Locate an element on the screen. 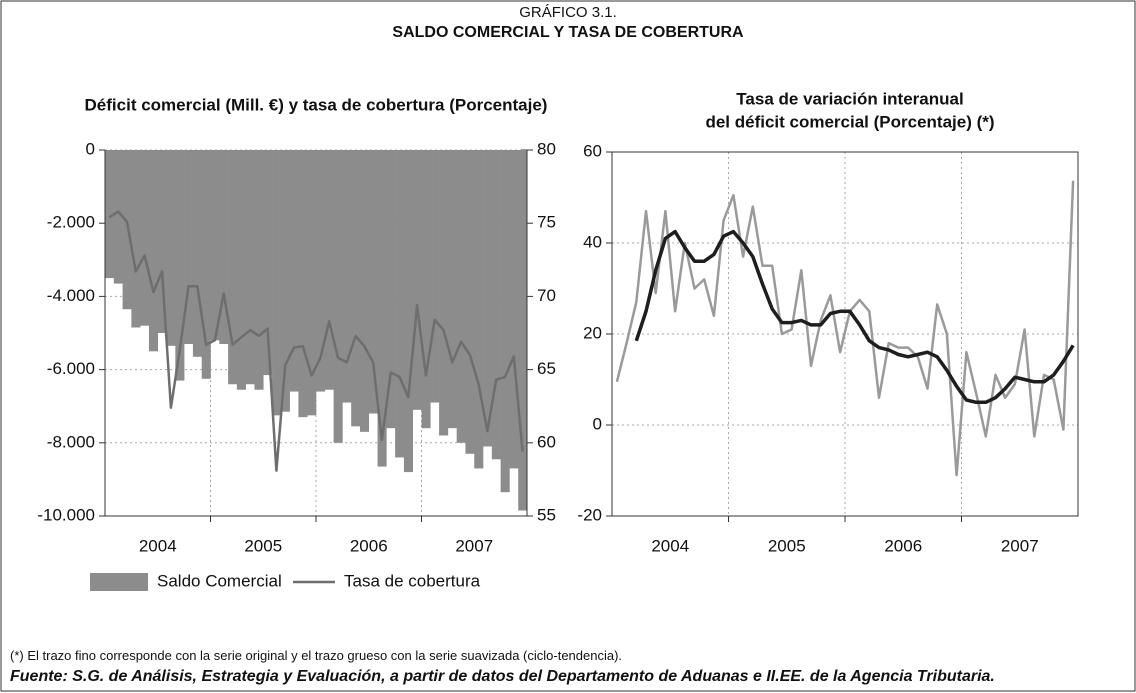 The image size is (1136, 693). y2-tick-label: 75 is located at coordinates (546, 222).